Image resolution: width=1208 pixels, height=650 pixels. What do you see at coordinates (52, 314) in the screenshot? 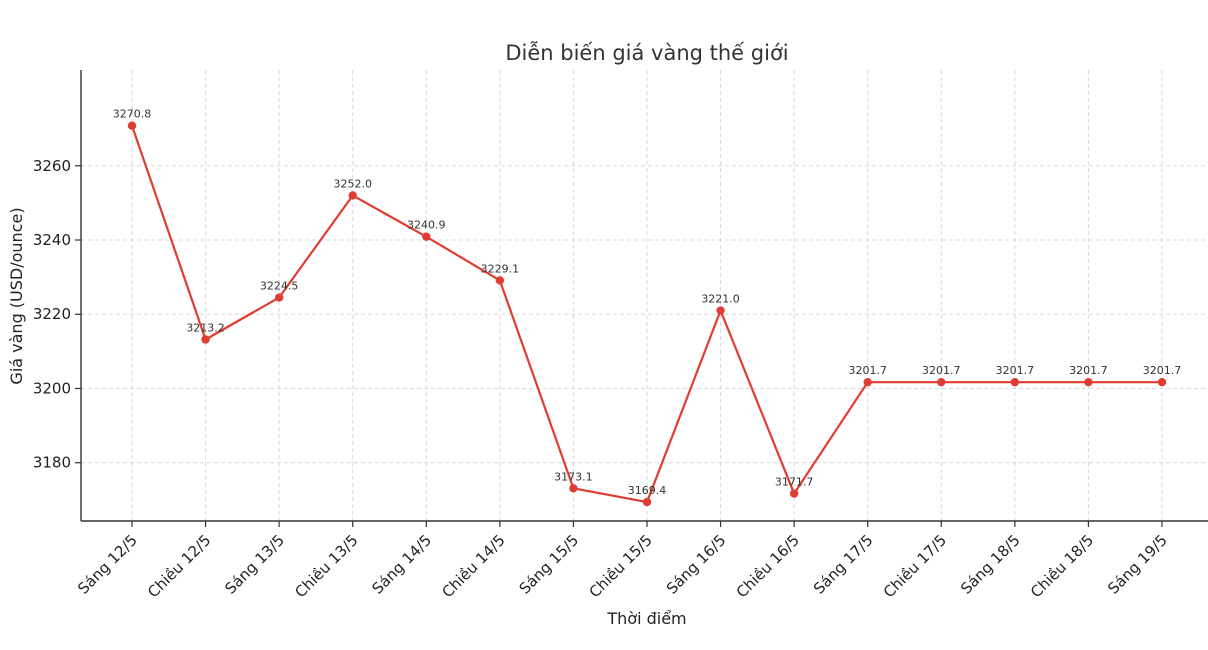
I see `y-tick-label: 3220` at bounding box center [52, 314].